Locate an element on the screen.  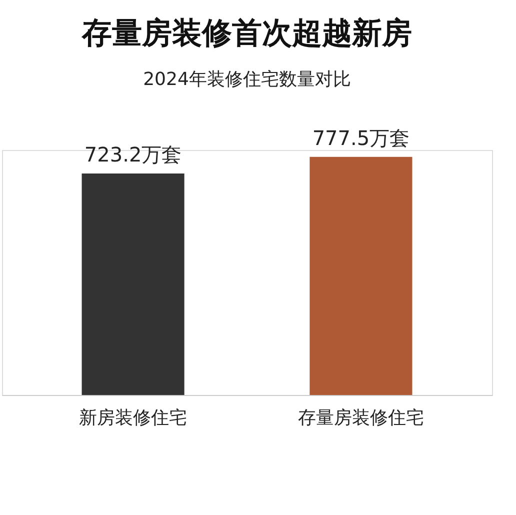
x-tick-label: 新房装修住宅 is located at coordinates (133, 418).